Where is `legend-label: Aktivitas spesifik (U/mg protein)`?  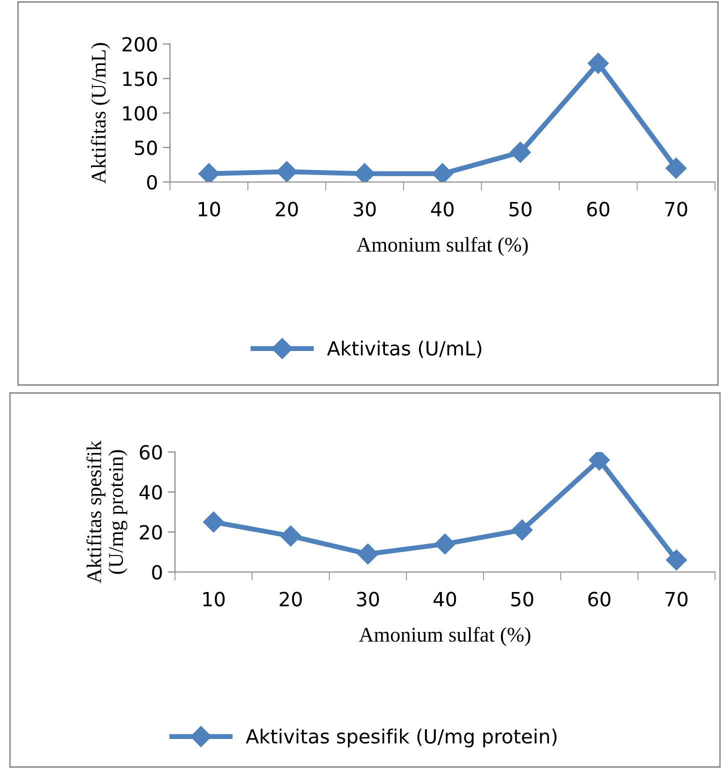
legend-label: Aktivitas spesifik (U/mg protein) is located at coordinates (401, 738).